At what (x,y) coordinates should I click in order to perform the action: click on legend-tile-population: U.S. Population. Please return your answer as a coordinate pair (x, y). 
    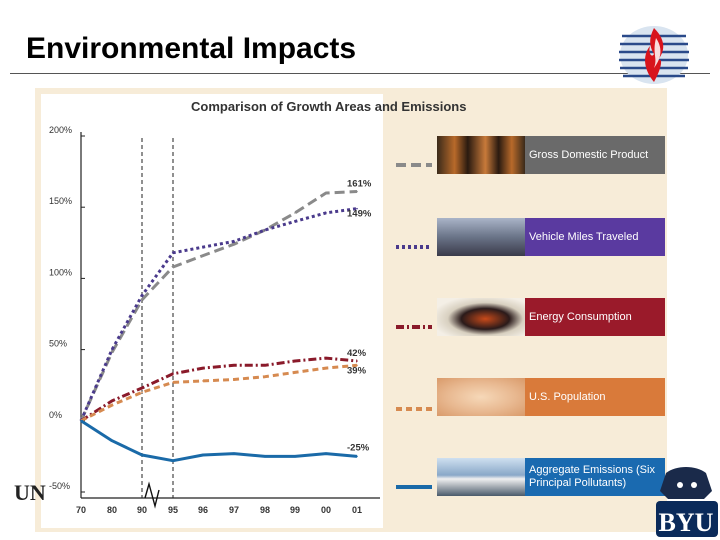
    Looking at the image, I should click on (551, 397).